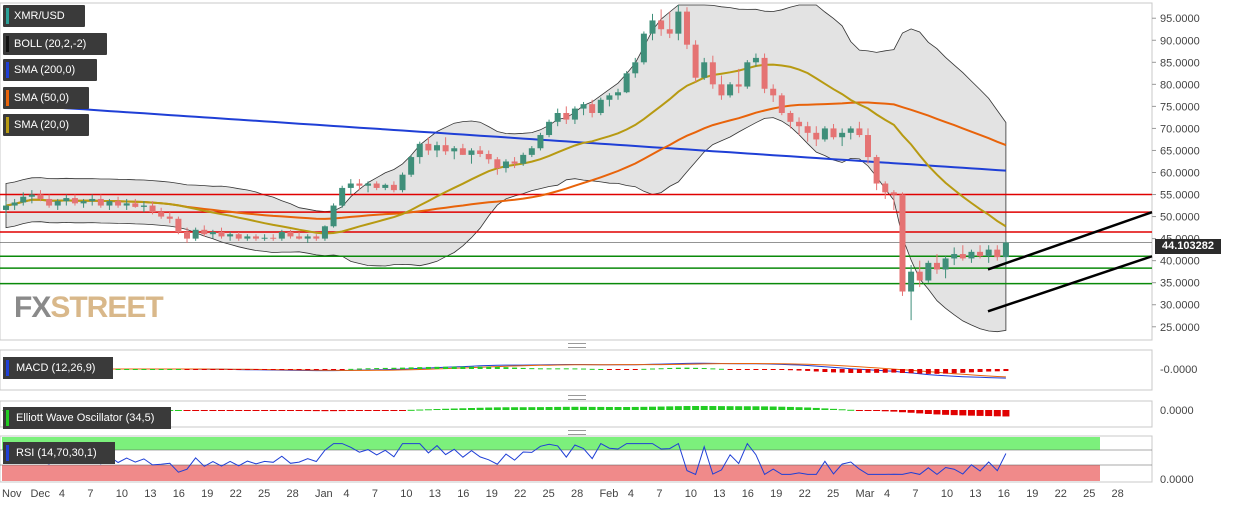 Image resolution: width=1244 pixels, height=506 pixels. Describe the element at coordinates (87, 418) in the screenshot. I see `legend-ewo: Elliott Wave Oscillator (34,5)` at that location.